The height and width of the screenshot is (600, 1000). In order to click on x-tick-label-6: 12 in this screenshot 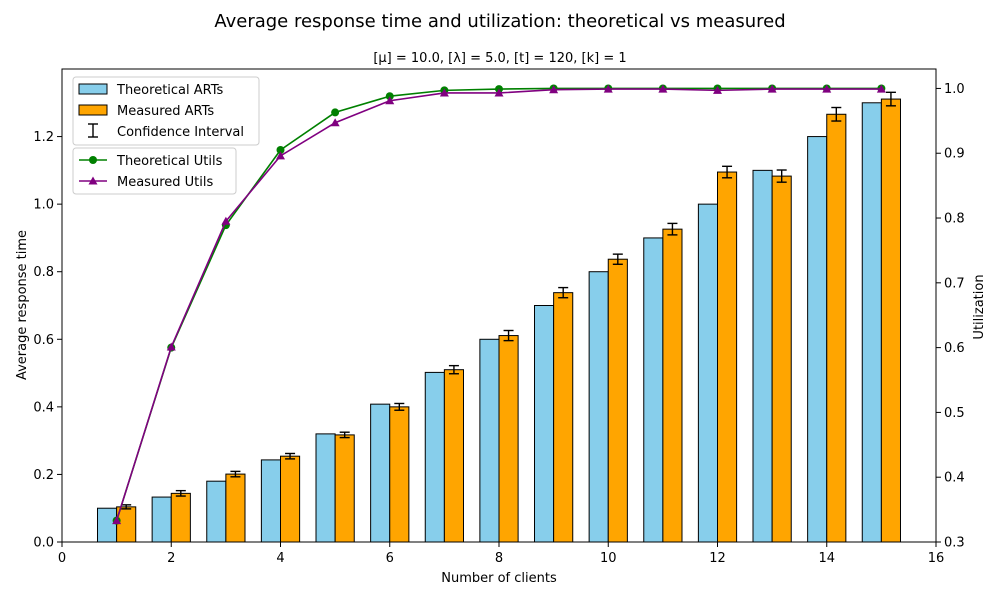, I will do `click(717, 558)`.